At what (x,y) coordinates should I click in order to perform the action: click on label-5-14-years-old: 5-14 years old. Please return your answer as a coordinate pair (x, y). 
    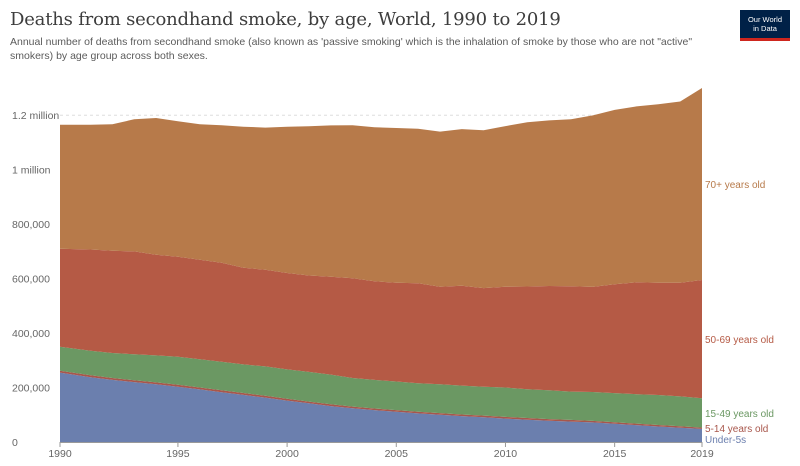
    Looking at the image, I should click on (736, 429).